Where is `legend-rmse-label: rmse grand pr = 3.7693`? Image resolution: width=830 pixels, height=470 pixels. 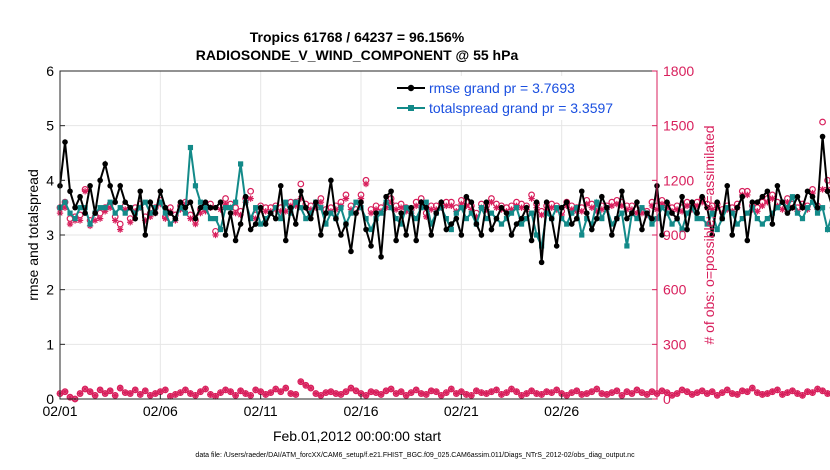
legend-rmse-label: rmse grand pr = 3.7693 is located at coordinates (502, 88).